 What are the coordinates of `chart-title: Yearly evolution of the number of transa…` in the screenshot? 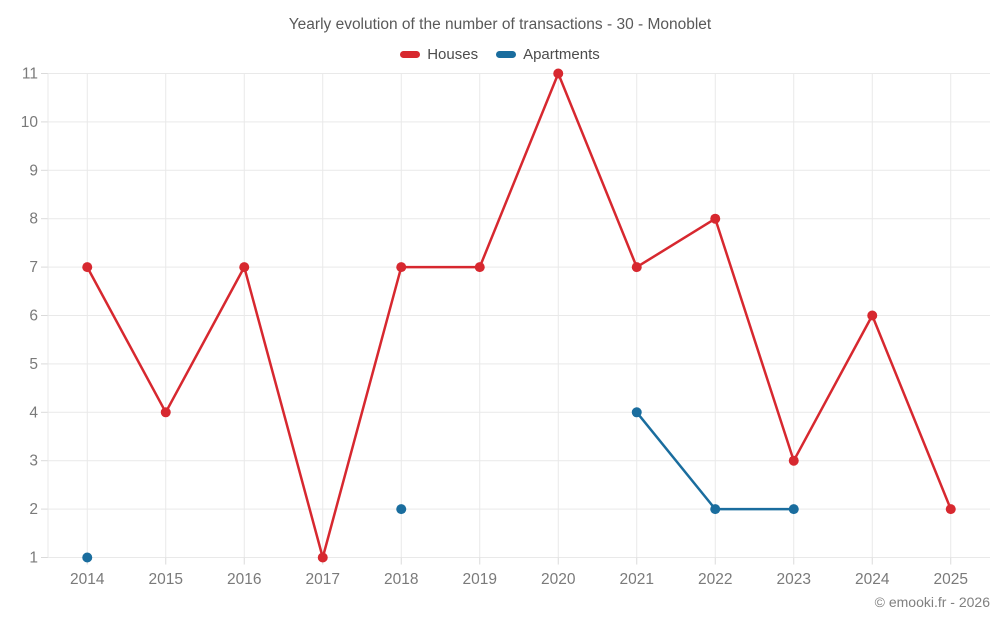 It's located at (500, 24).